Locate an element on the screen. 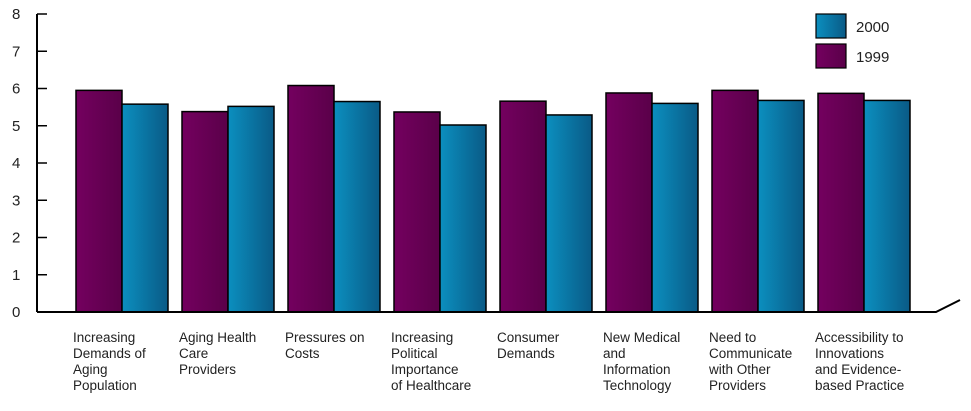 The image size is (971, 411). y-tick-label: 3 is located at coordinates (16, 200).